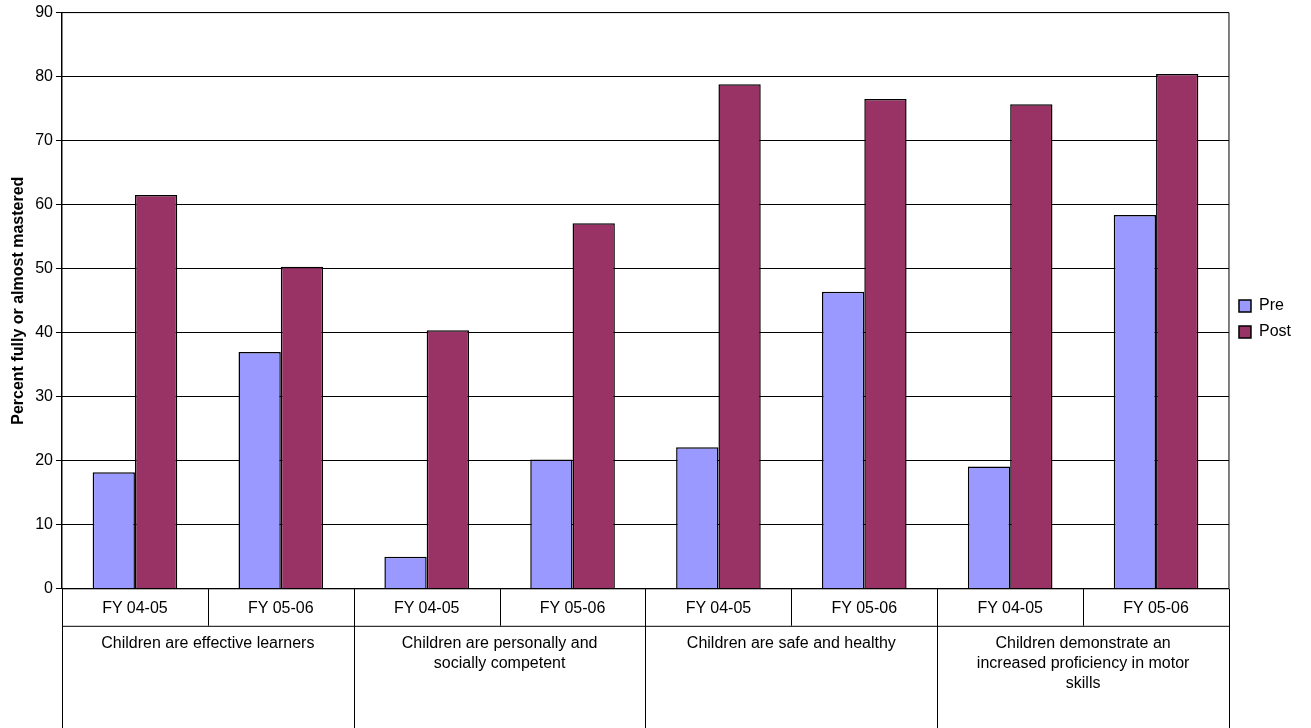  I want to click on y-tick-label: 70, so click(44, 140).